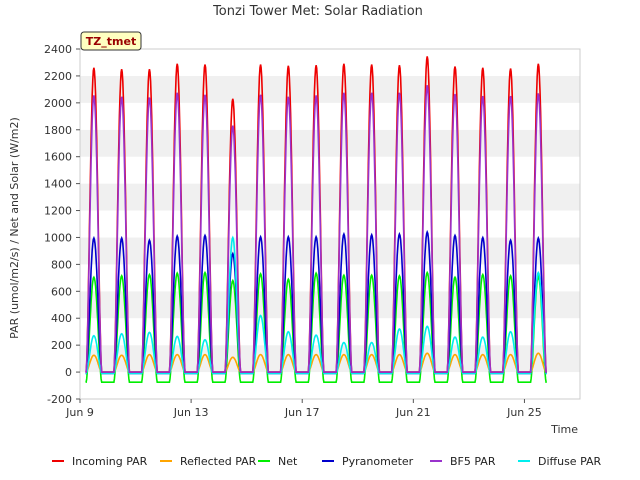 The width and height of the screenshot is (640, 480). Describe the element at coordinates (14, 228) in the screenshot. I see `y-axis-title: PAR (umol/m2/s) / Net and Solar (W/m2)` at that location.